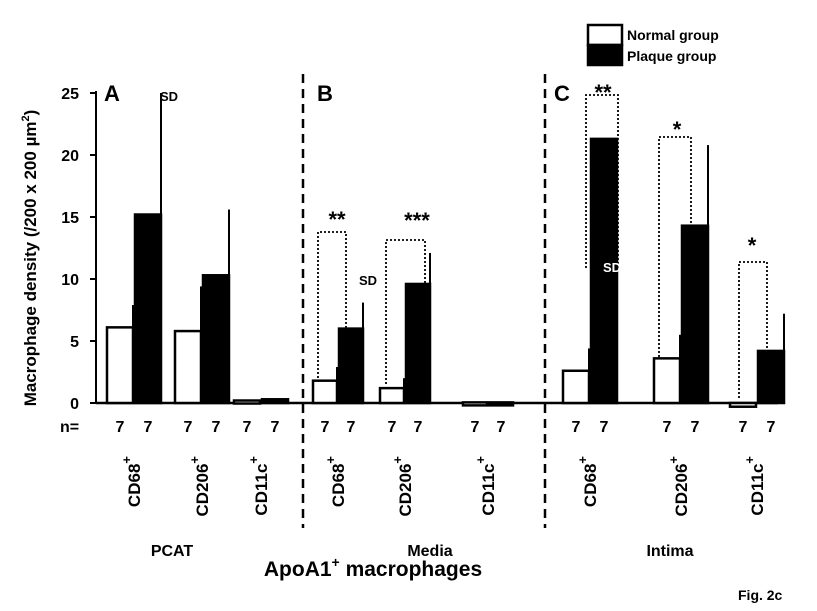  I want to click on x-axis-title-rest: macrophages, so click(411, 569).